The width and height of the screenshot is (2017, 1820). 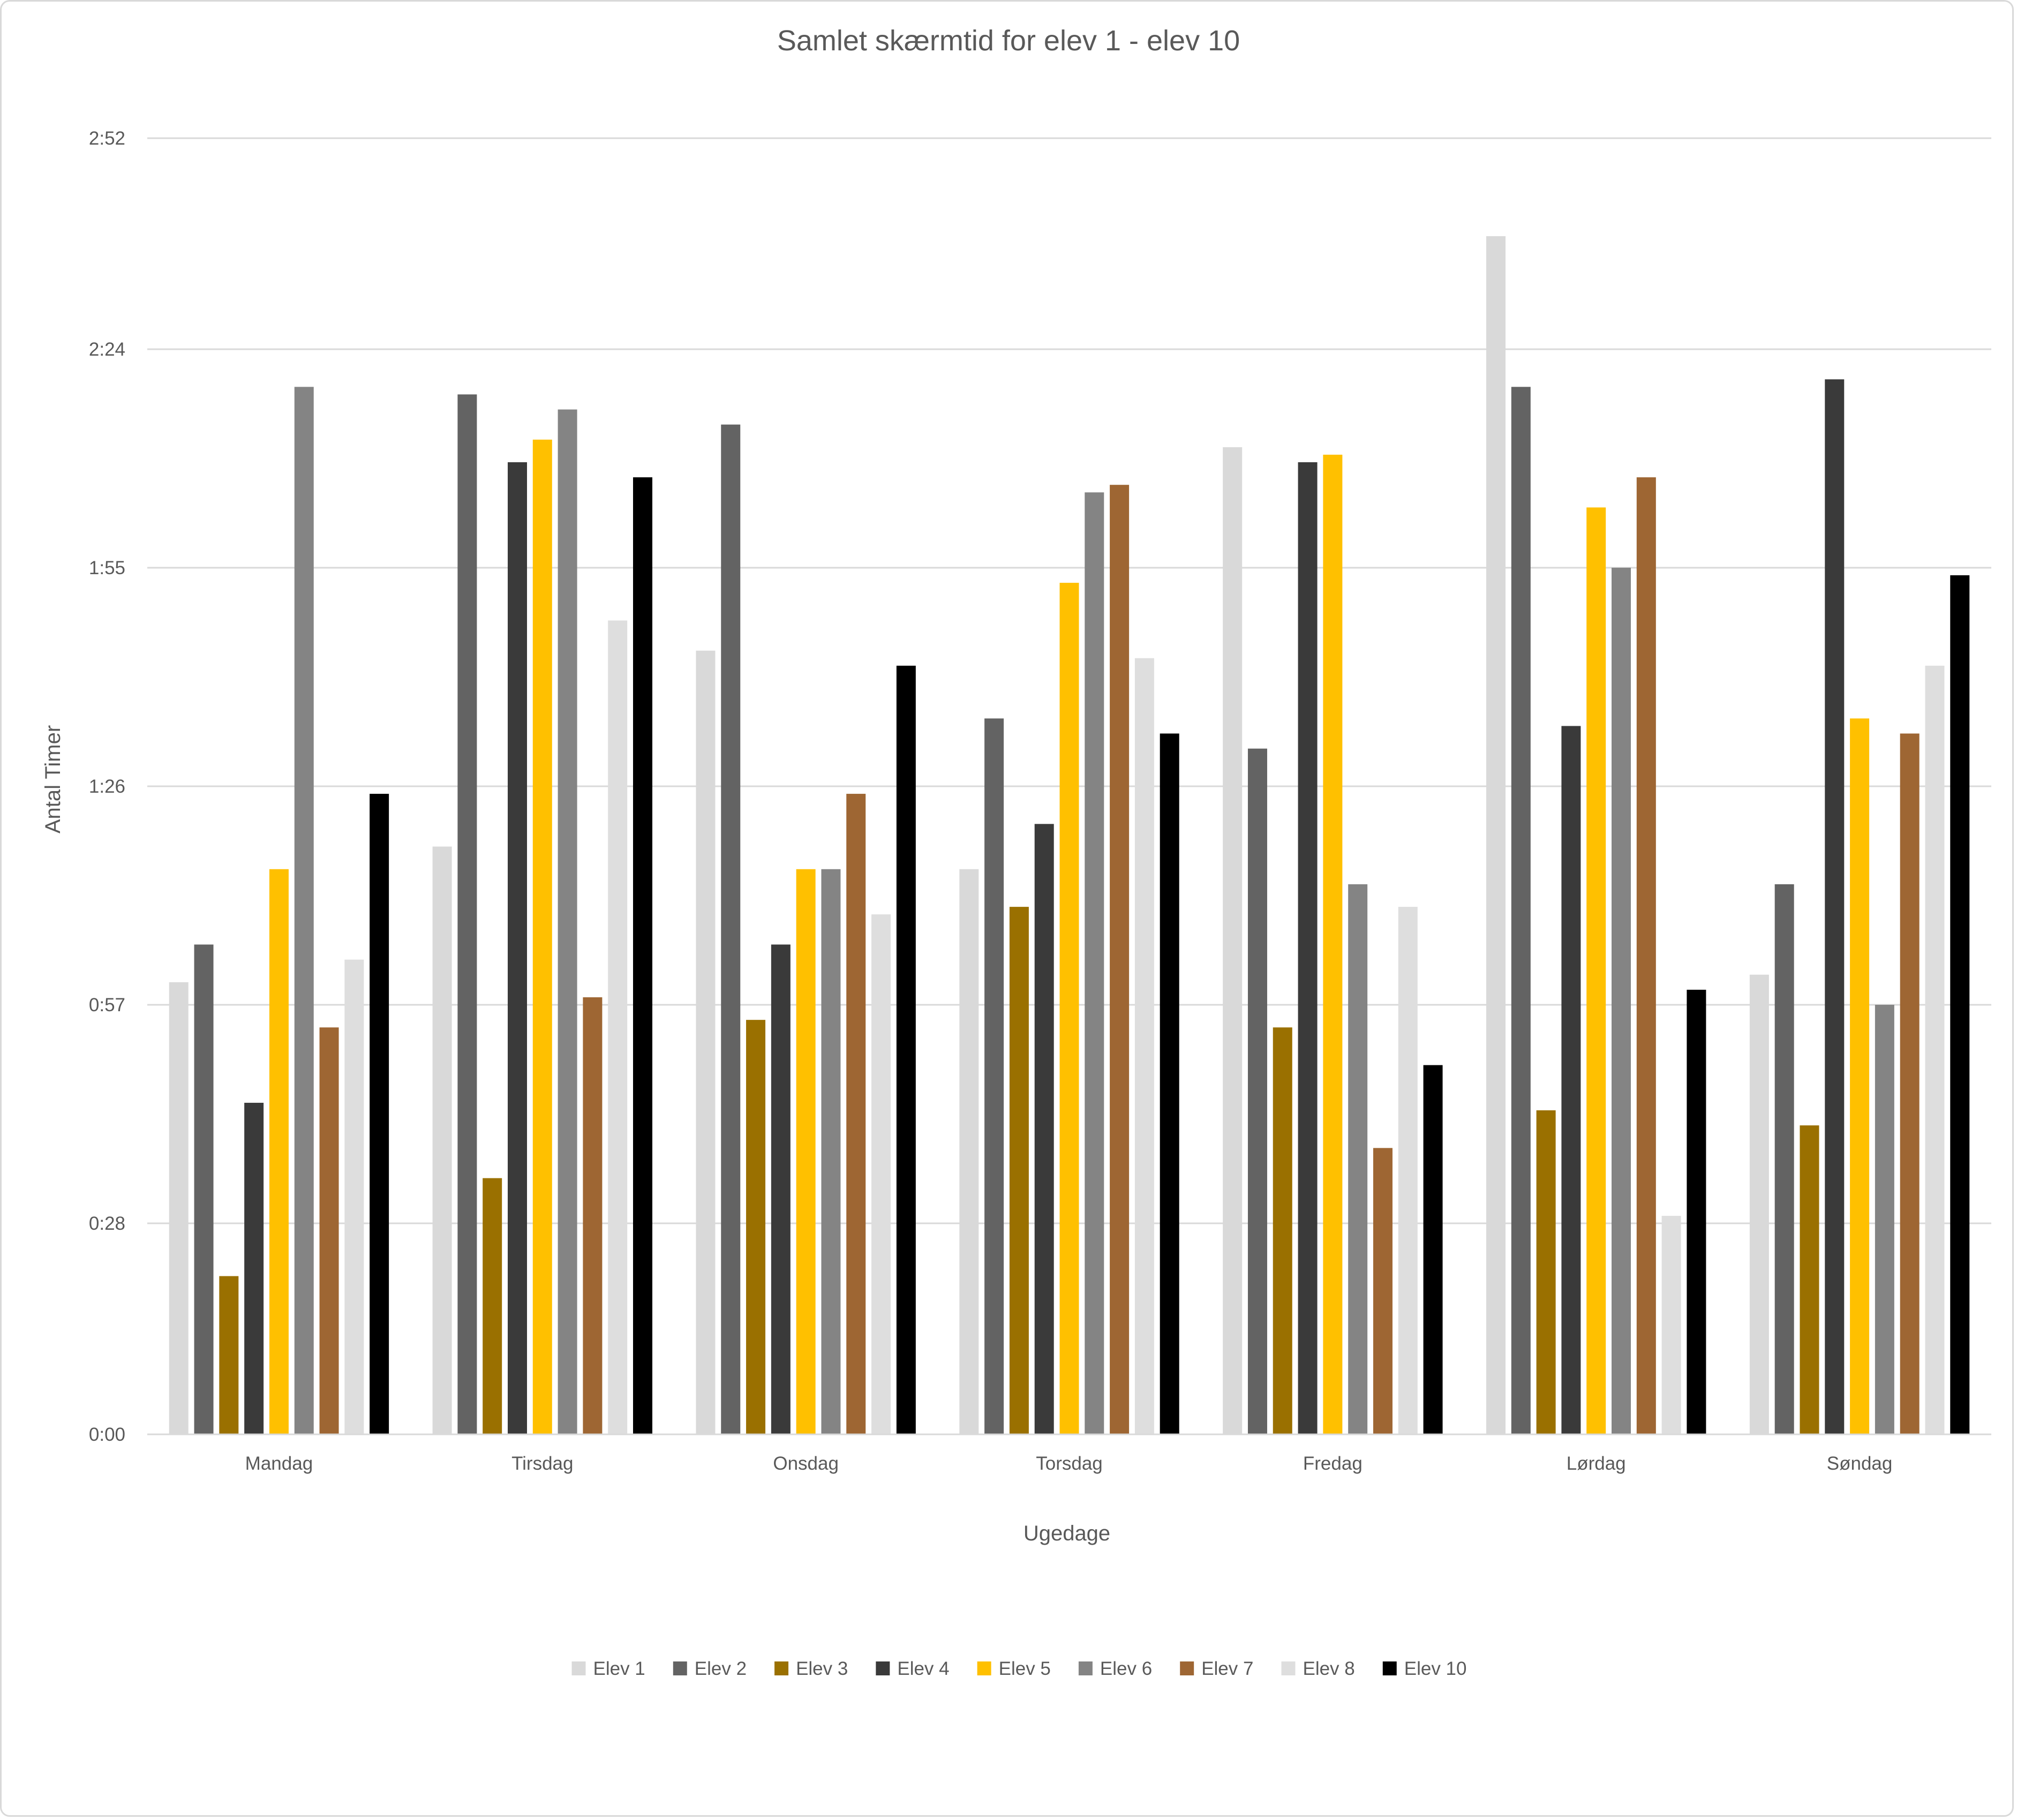 I want to click on legend-label: Elev 5, so click(x=1025, y=1669).